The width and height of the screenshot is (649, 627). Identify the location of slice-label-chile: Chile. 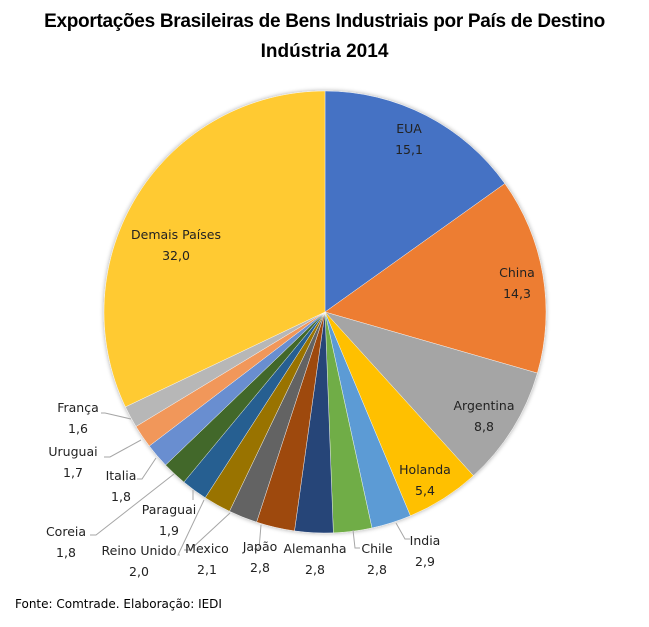
(377, 548).